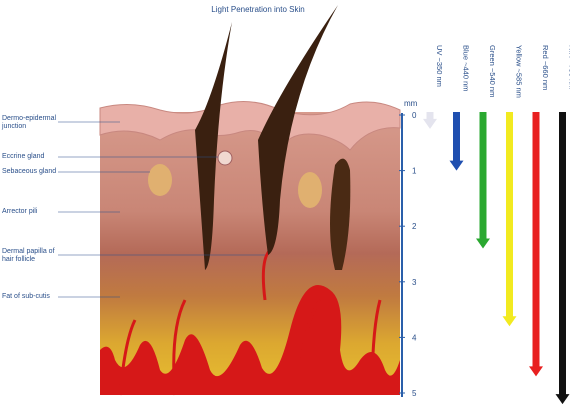 This screenshot has height=411, width=570. Describe the element at coordinates (439, 66) in the screenshot. I see `wavelength-label: UV ~350 nm` at that location.